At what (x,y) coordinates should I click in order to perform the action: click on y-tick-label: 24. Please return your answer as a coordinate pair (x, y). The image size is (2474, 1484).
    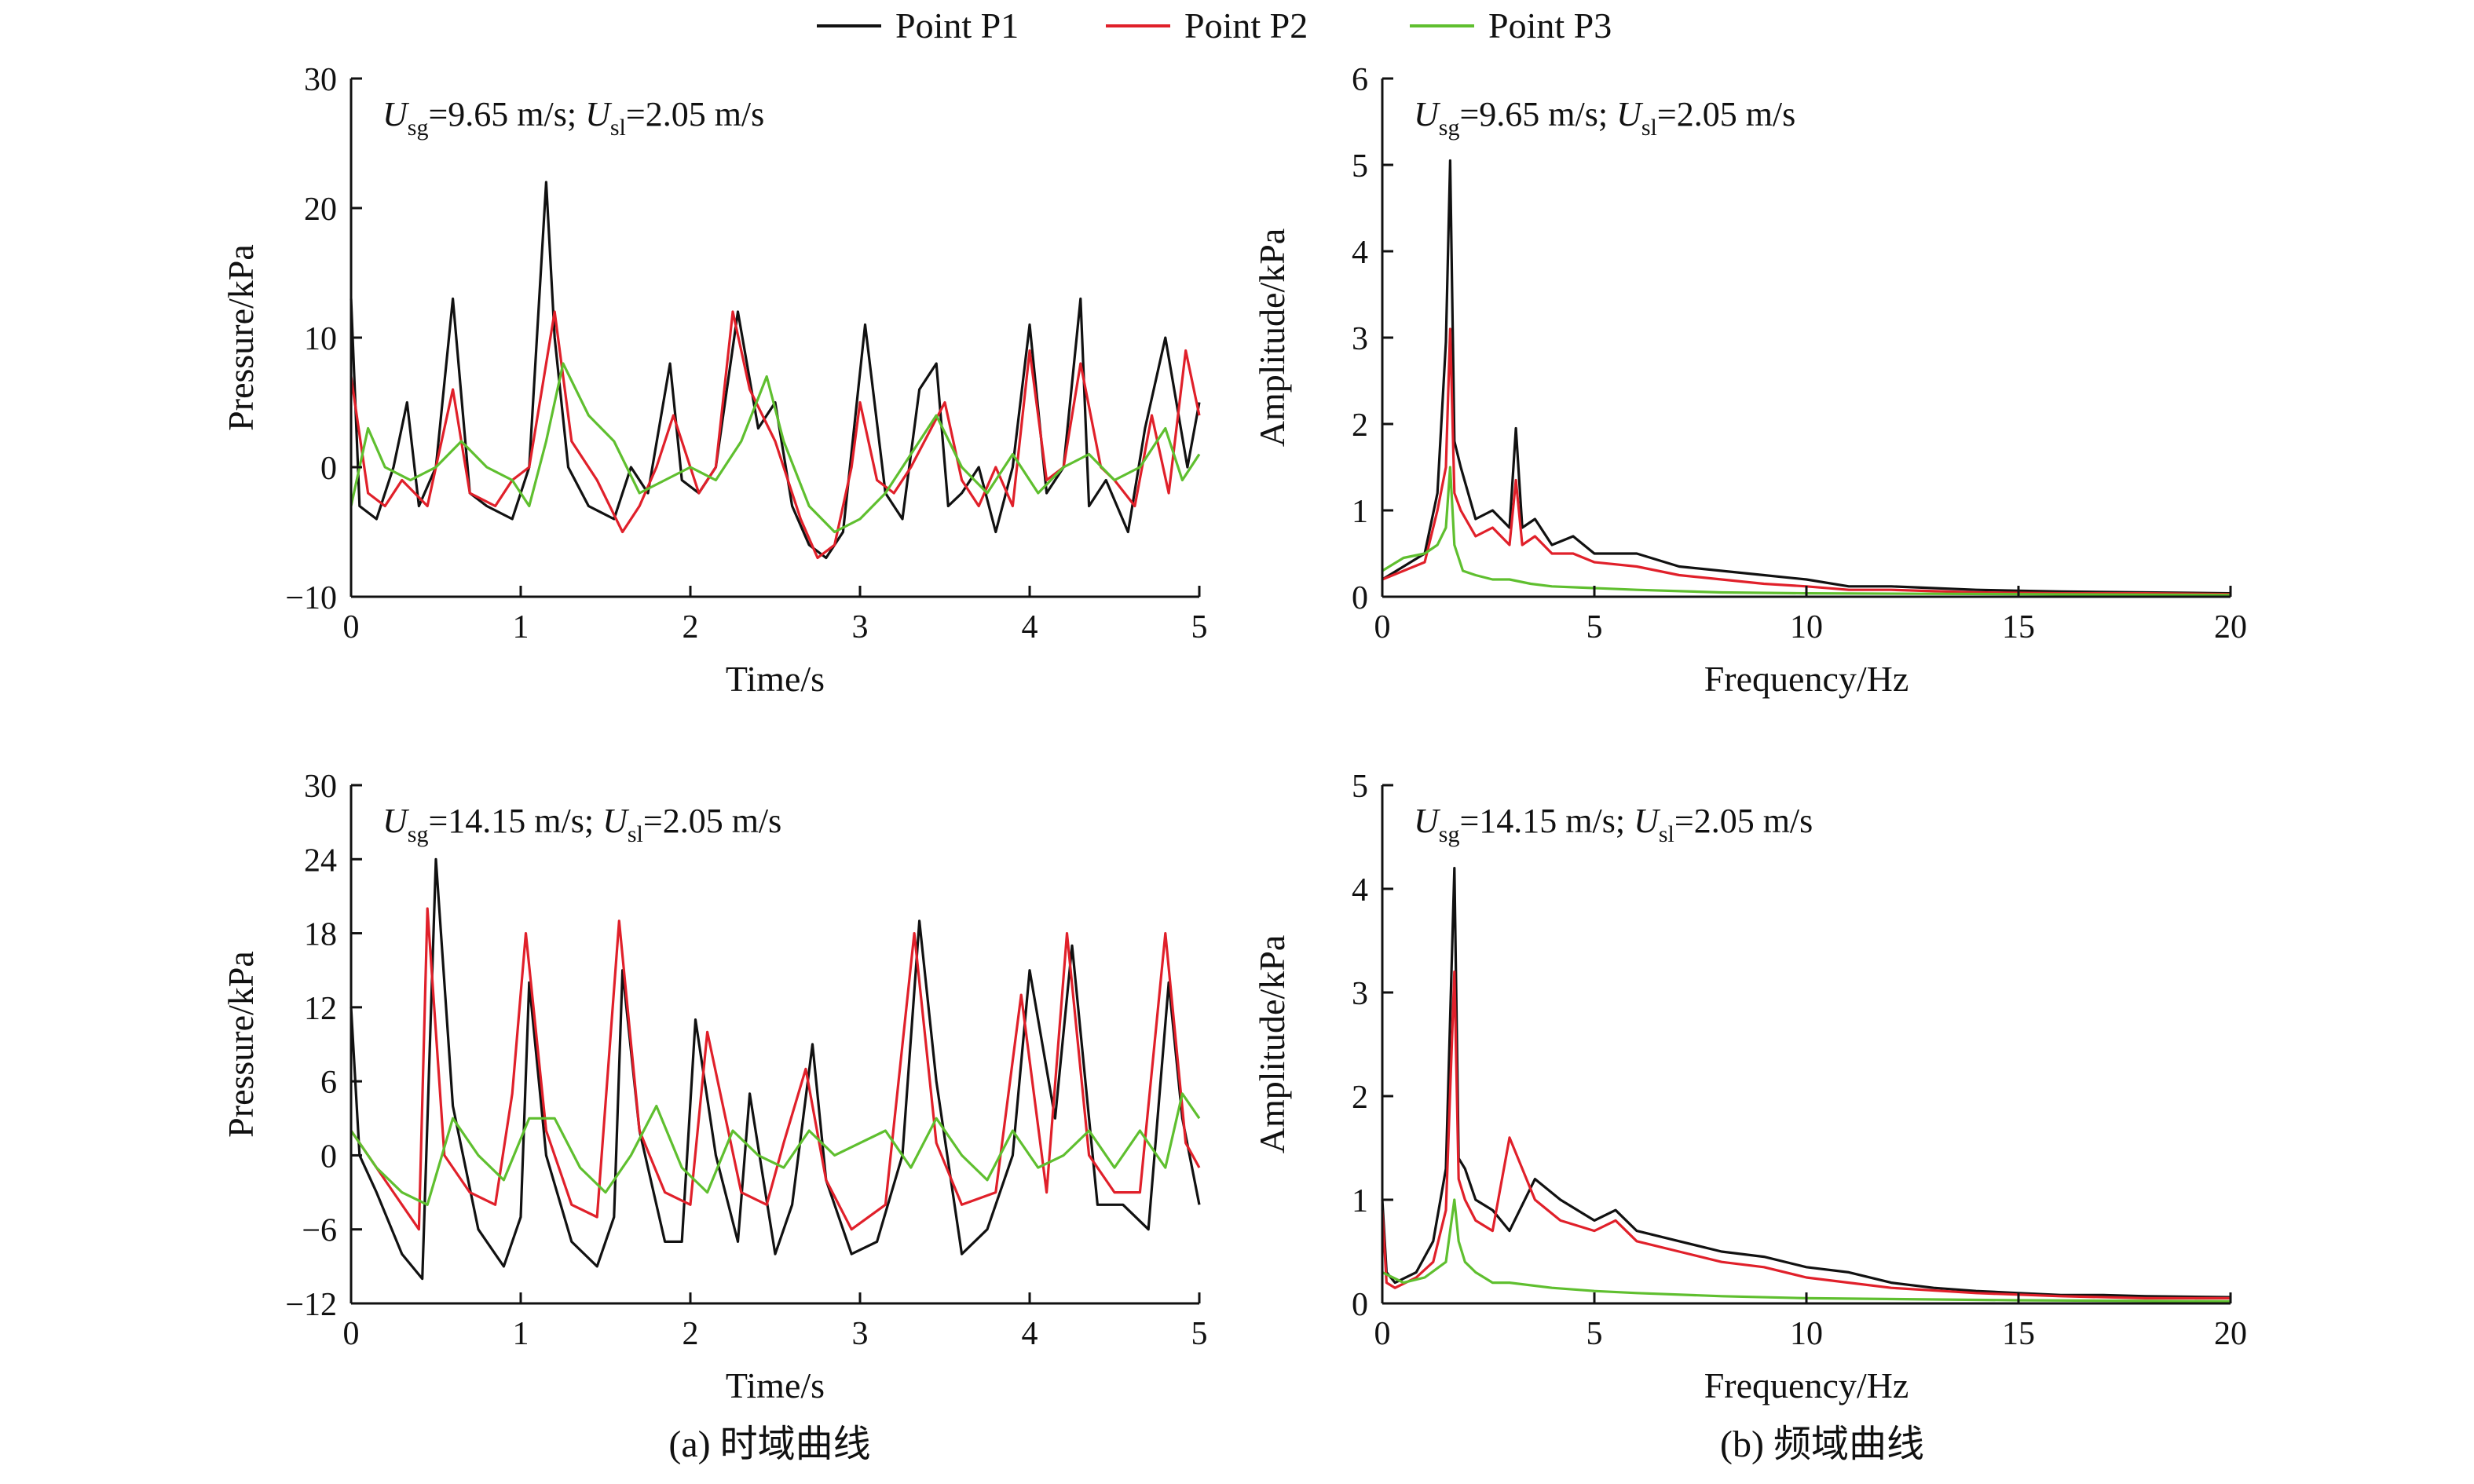
    Looking at the image, I should click on (321, 861).